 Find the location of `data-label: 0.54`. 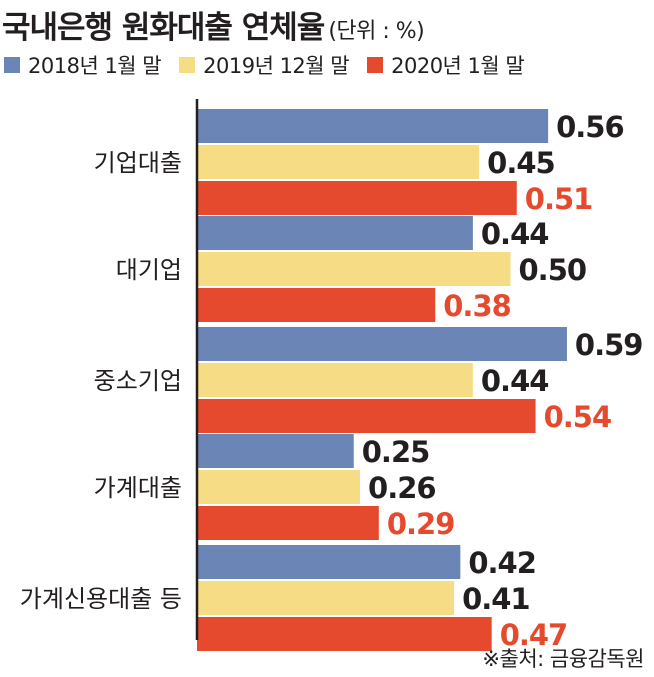

data-label: 0.54 is located at coordinates (578, 417).